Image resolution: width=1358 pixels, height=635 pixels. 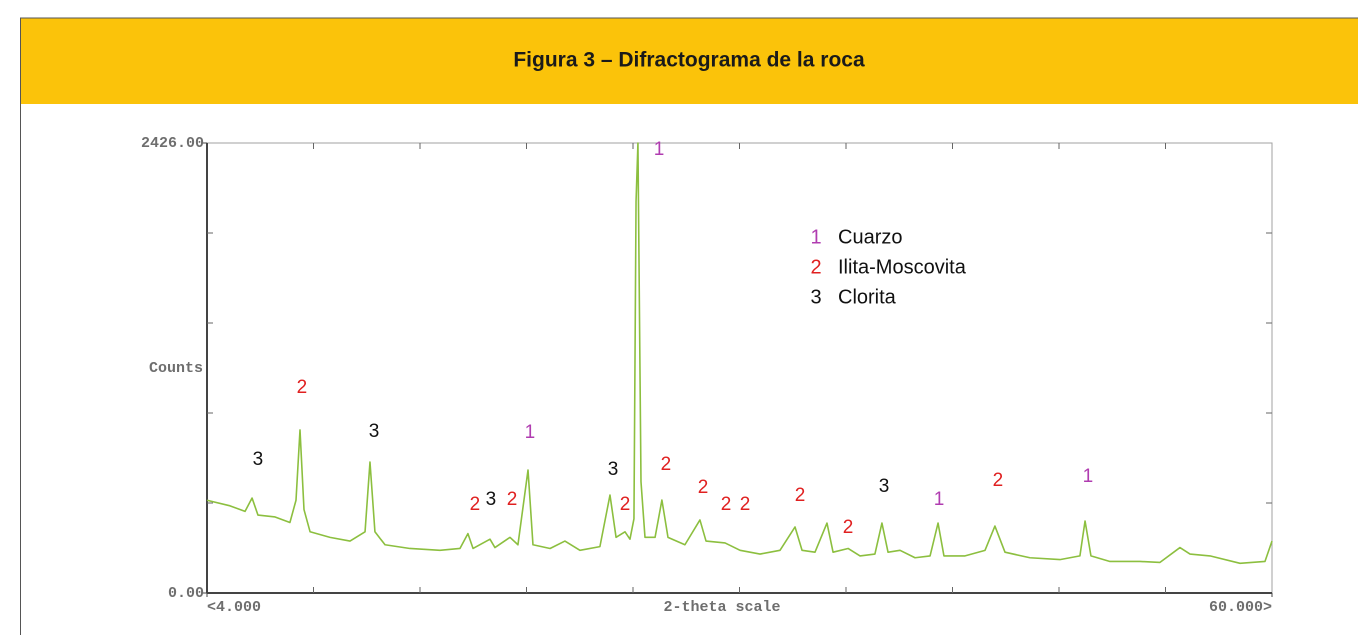 I want to click on header-band, so click(x=689, y=61).